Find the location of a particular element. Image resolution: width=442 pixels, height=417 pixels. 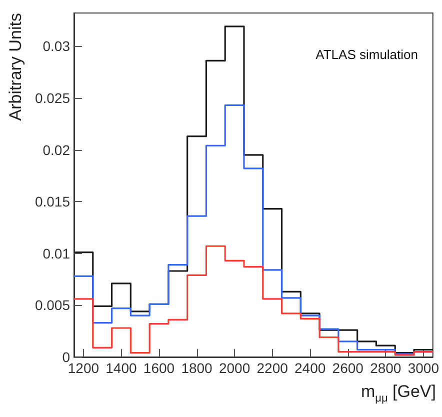

x-tick-label: 2600 is located at coordinates (348, 368).